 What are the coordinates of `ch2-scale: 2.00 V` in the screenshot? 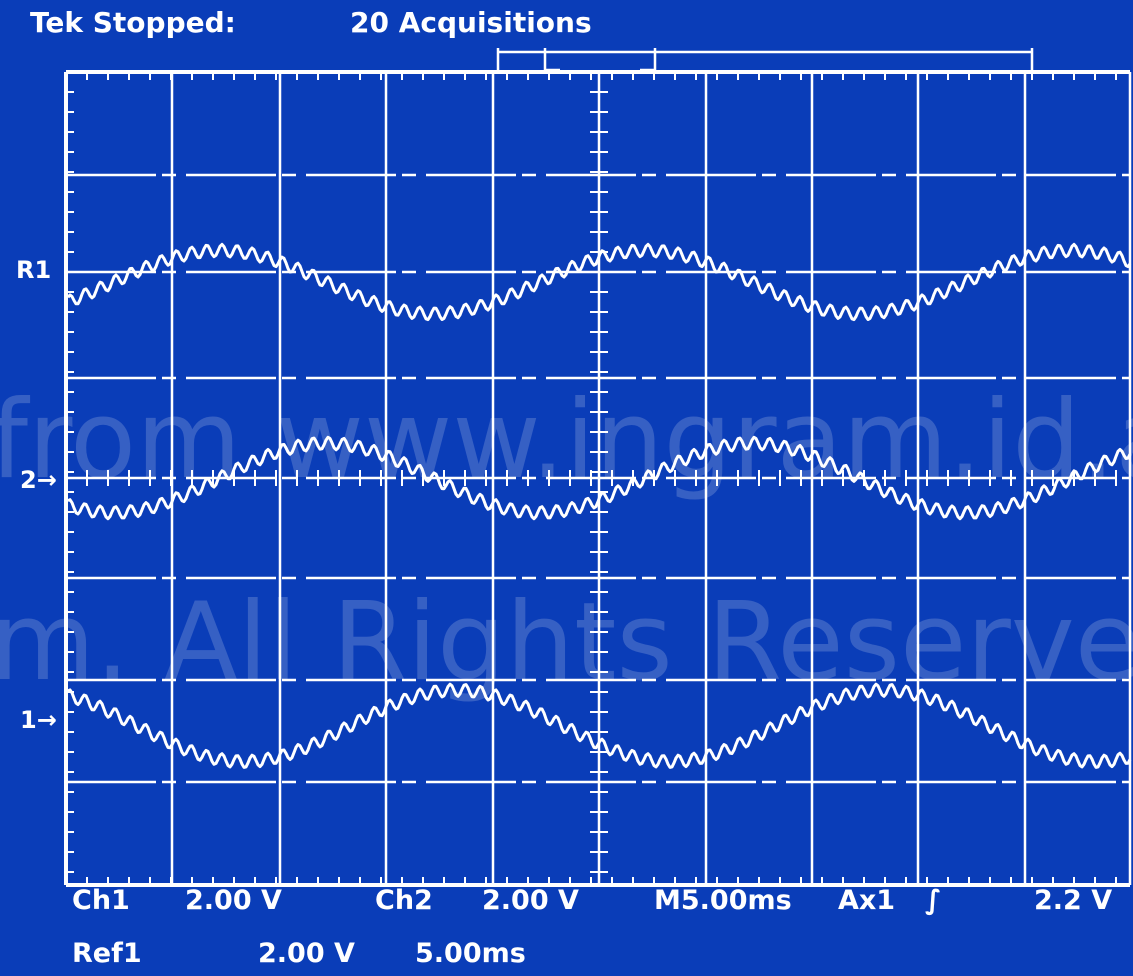 It's located at (530, 900).